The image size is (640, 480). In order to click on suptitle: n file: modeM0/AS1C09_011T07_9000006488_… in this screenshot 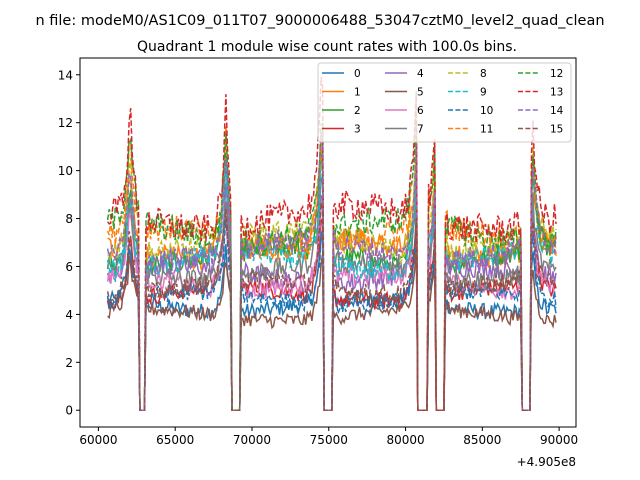, I will do `click(319, 21)`.